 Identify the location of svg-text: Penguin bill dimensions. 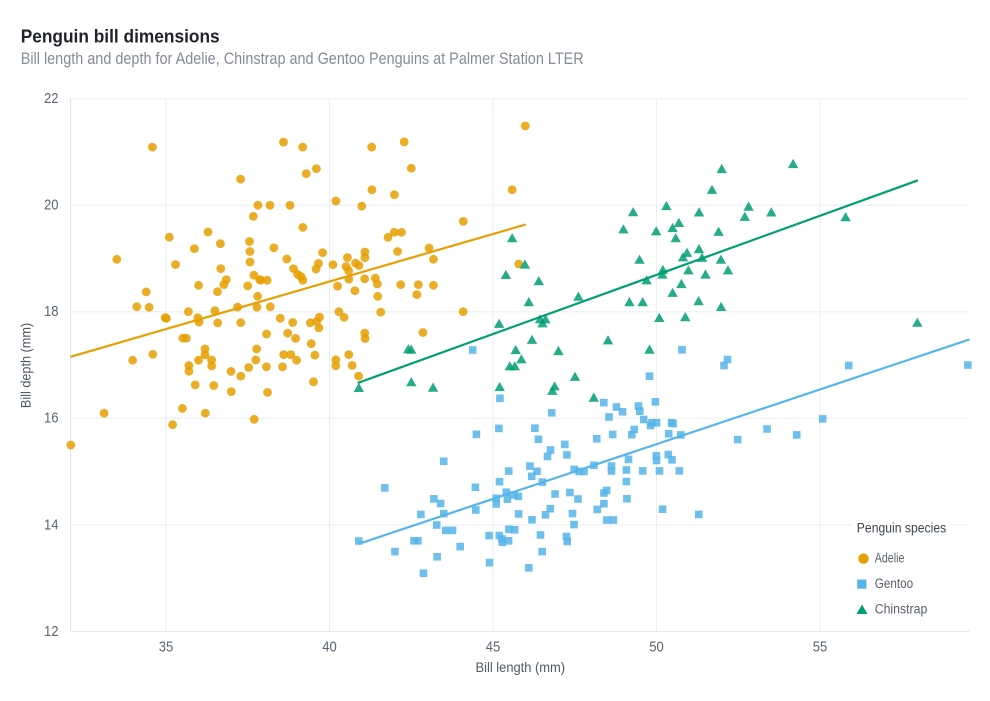
(120, 36).